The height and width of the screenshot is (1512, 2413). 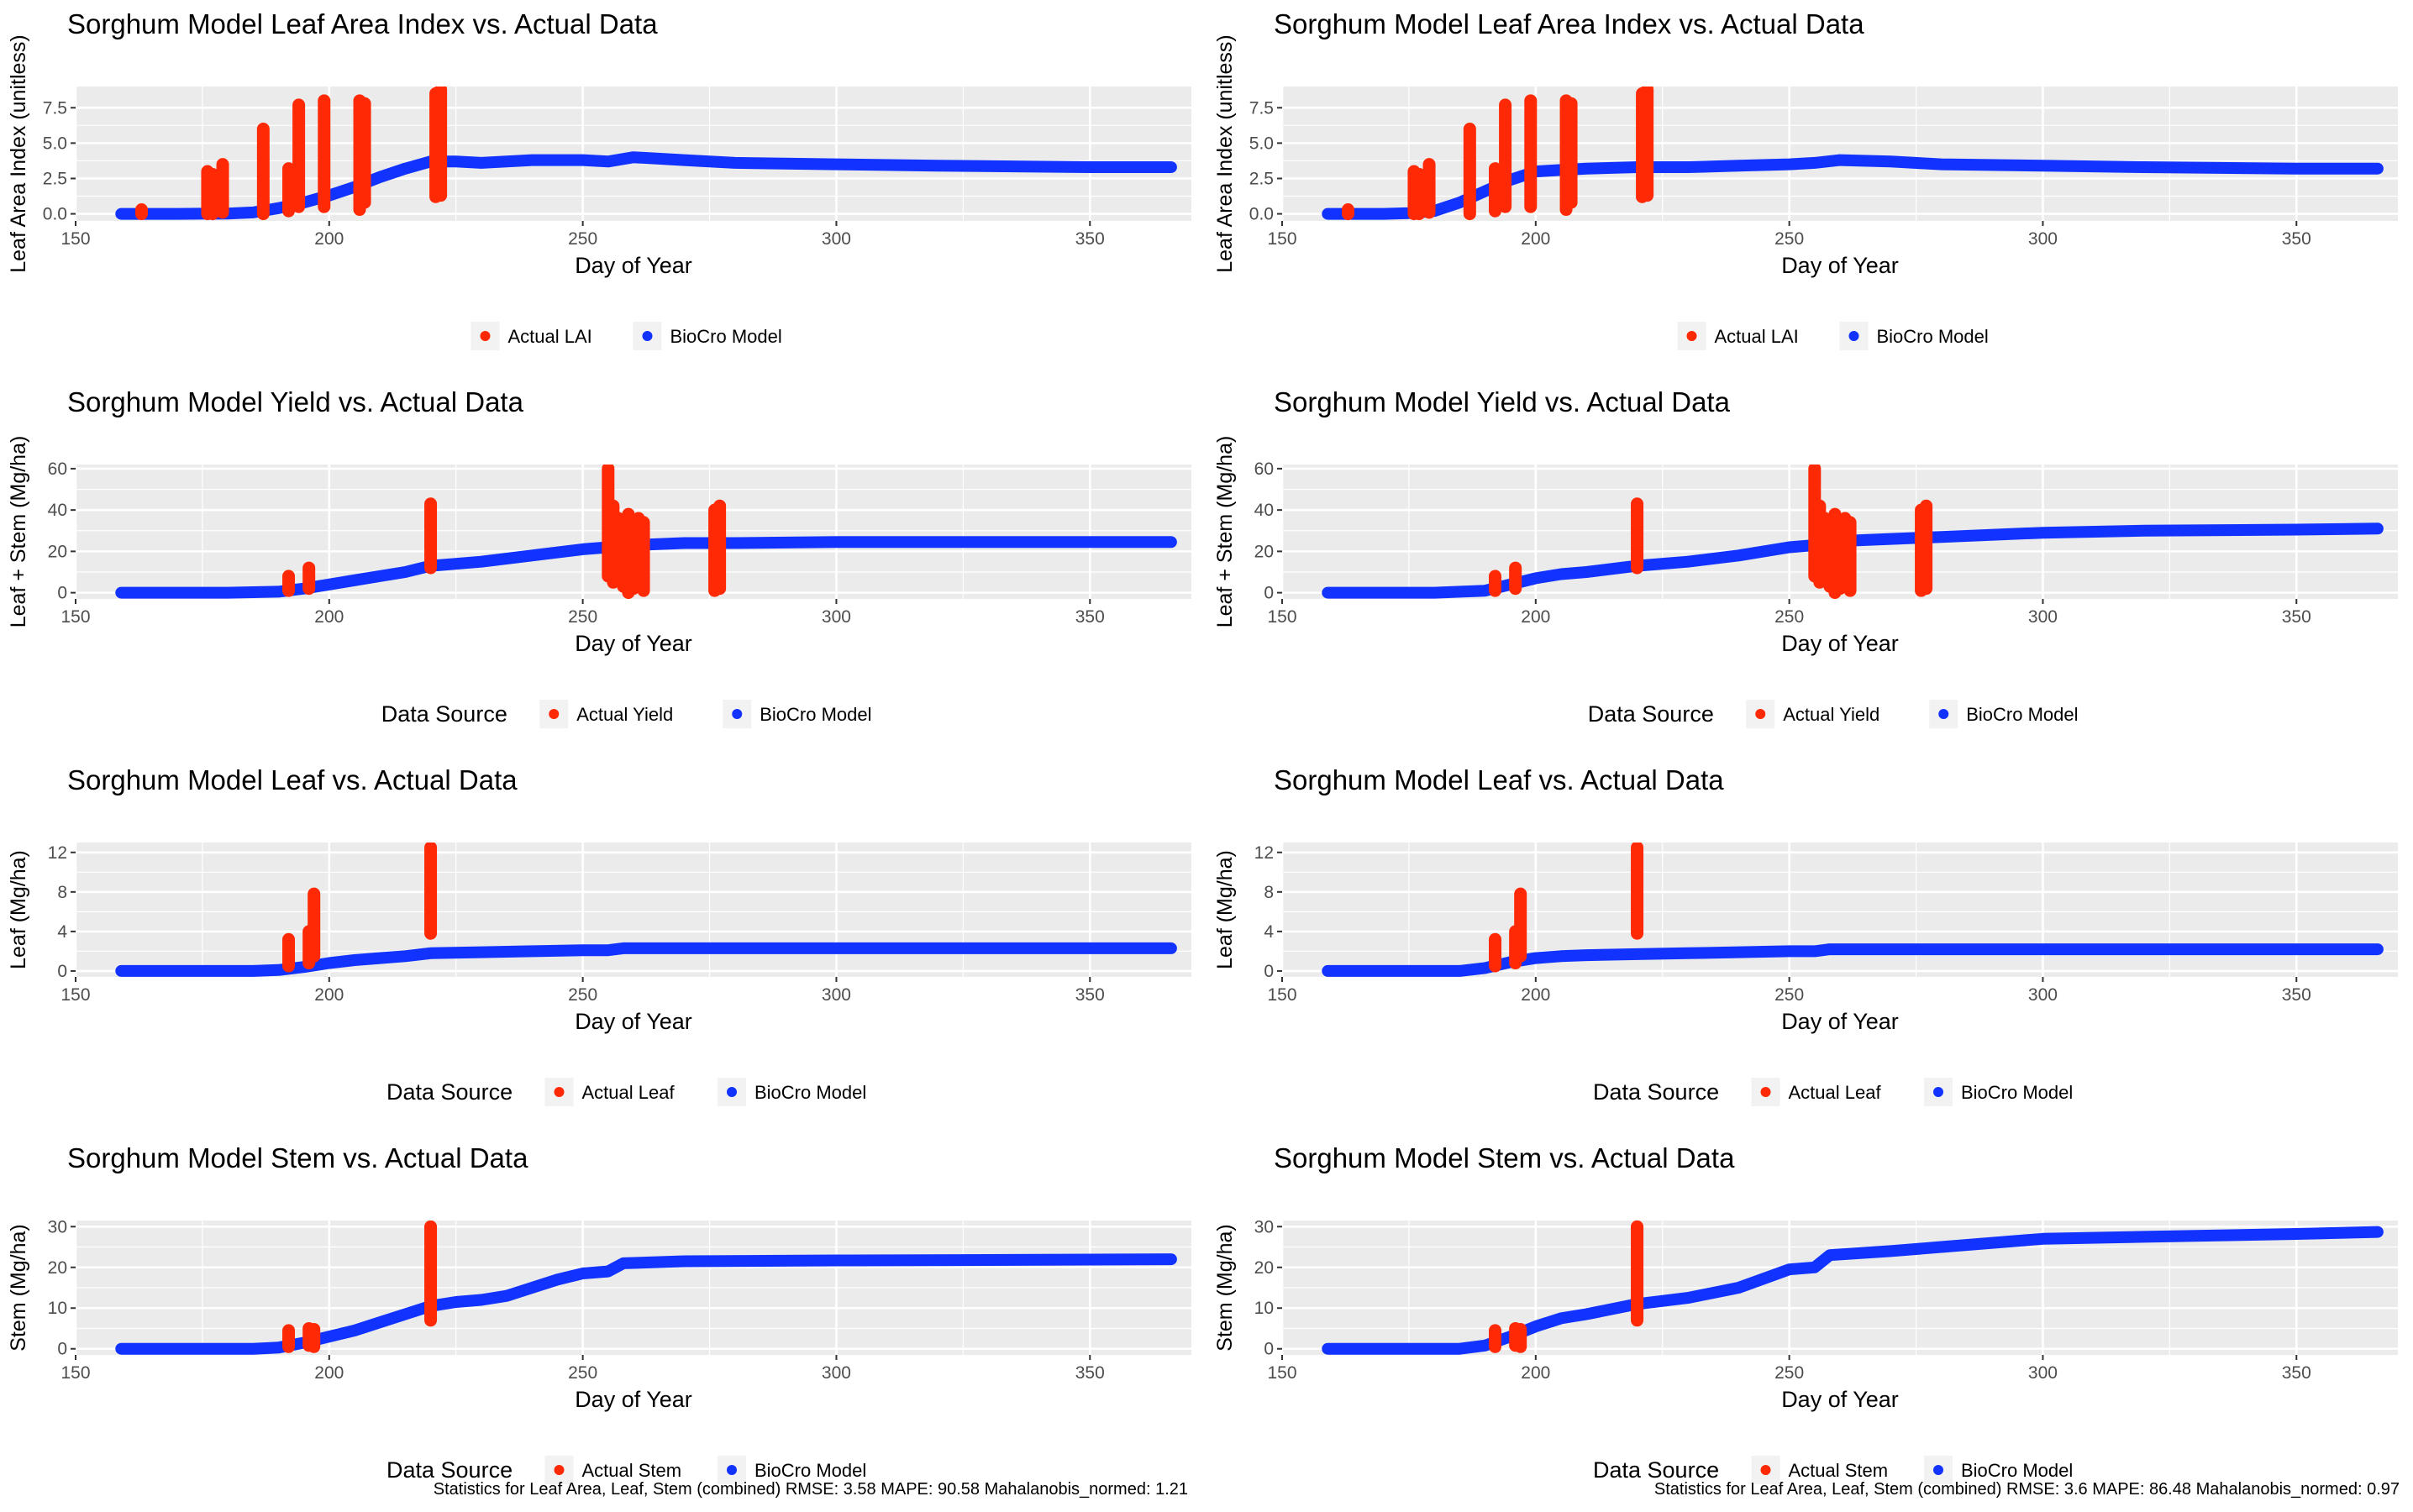 What do you see at coordinates (295, 401) in the screenshot?
I see `chart-title: Sorghum Model Yield vs. Actual Data` at bounding box center [295, 401].